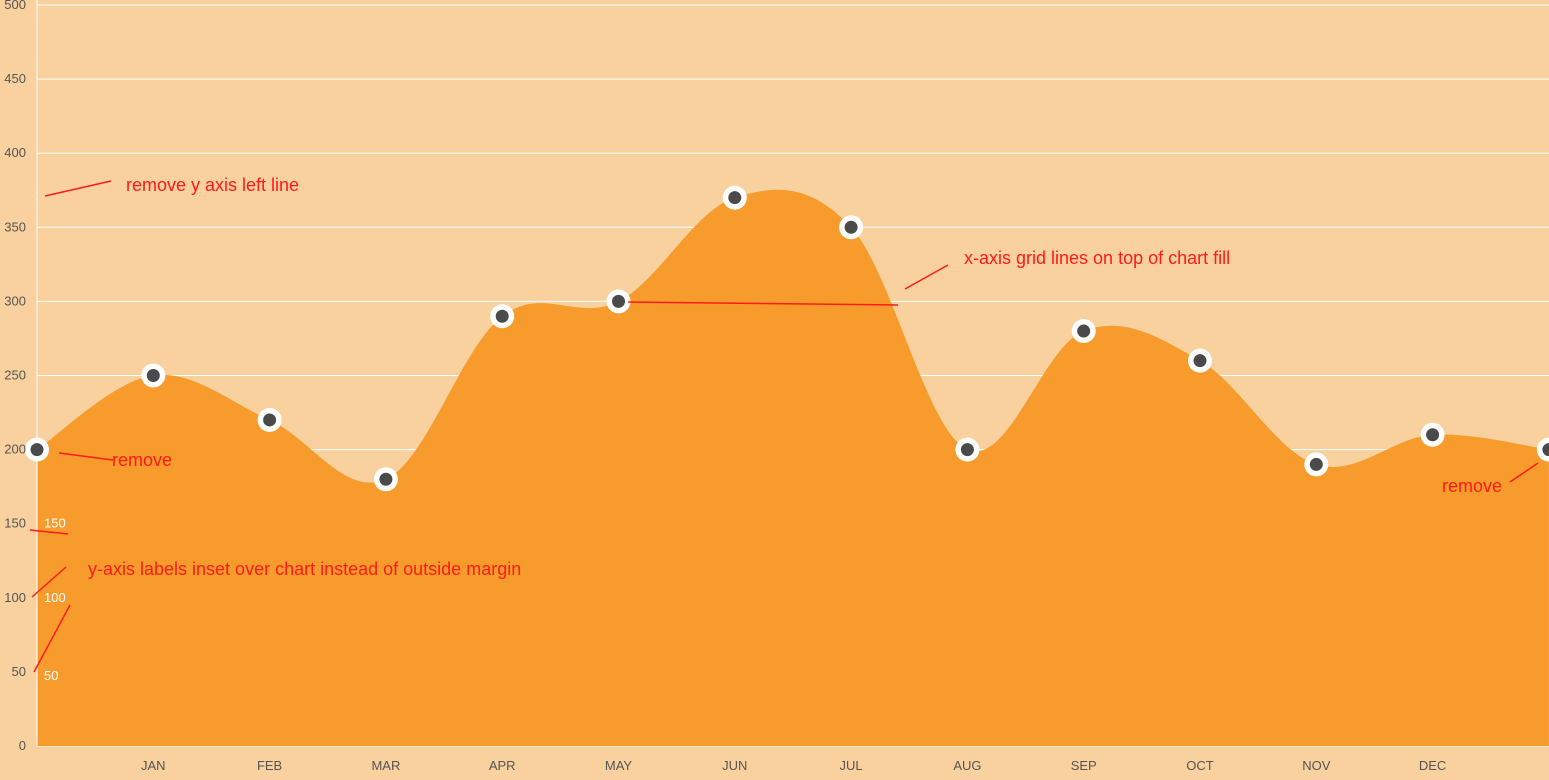 The width and height of the screenshot is (1549, 780). Describe the element at coordinates (15, 449) in the screenshot. I see `y-tick-label: 200` at that location.